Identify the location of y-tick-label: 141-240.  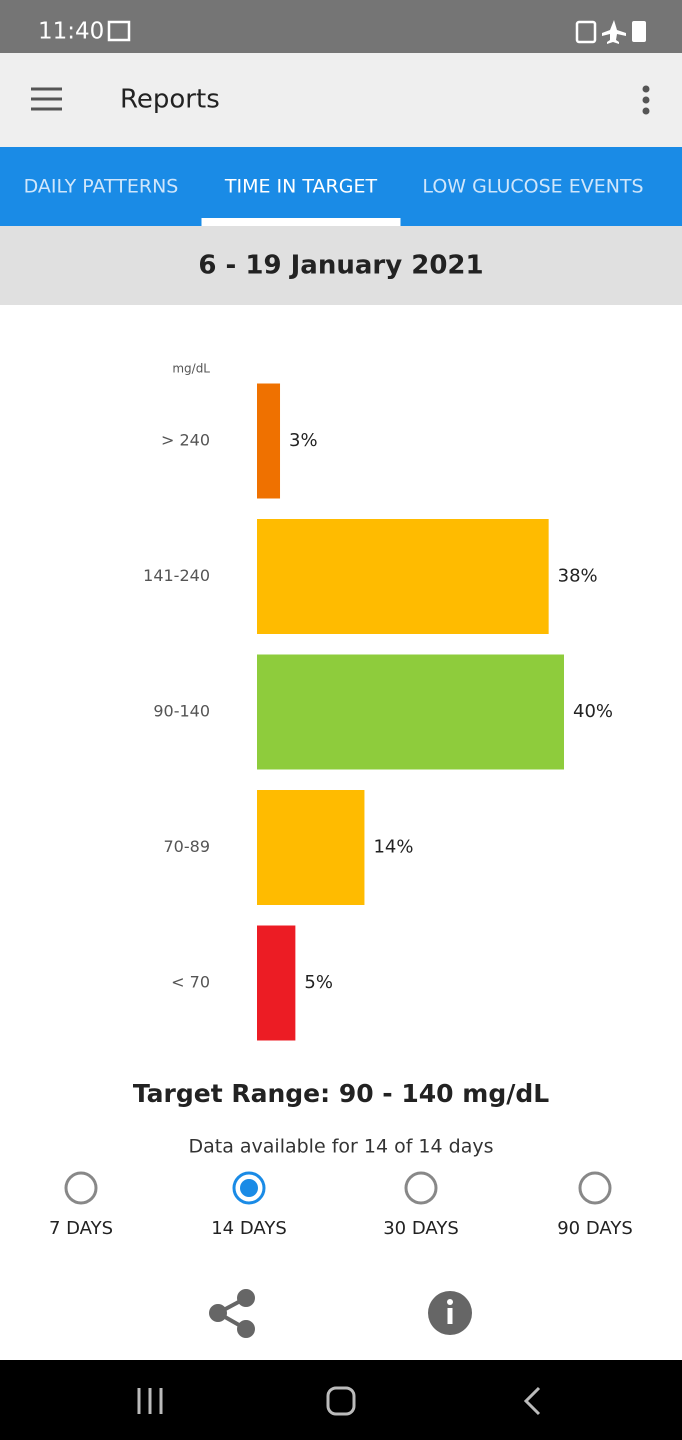
(176, 575).